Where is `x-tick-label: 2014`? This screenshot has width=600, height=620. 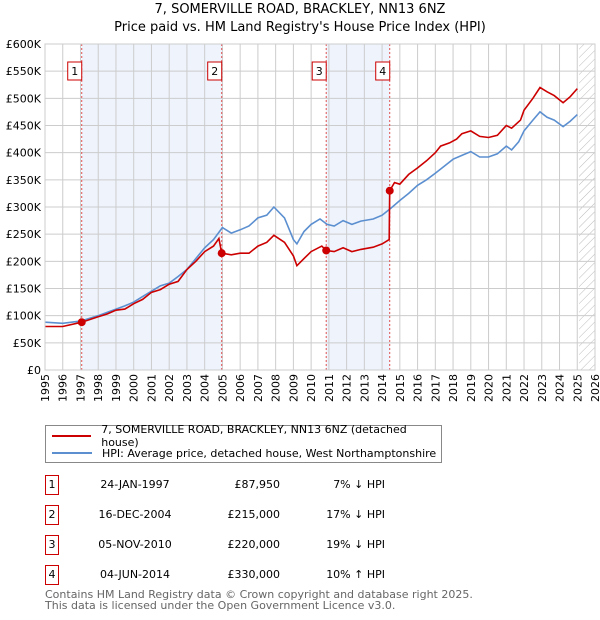
x-tick-label: 2014 is located at coordinates (382, 388).